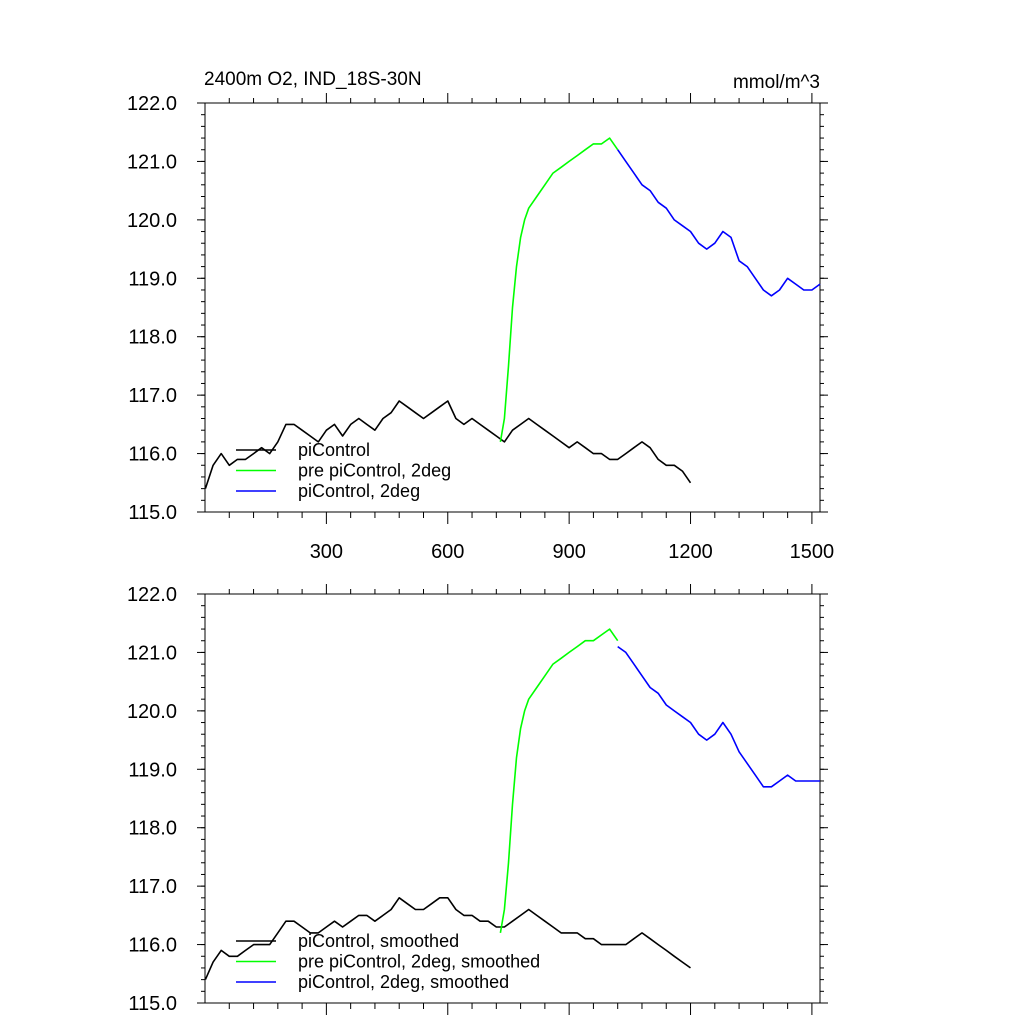 The height and width of the screenshot is (1024, 1024). Describe the element at coordinates (776, 82) in the screenshot. I see `units-label: mmol/m^3` at that location.